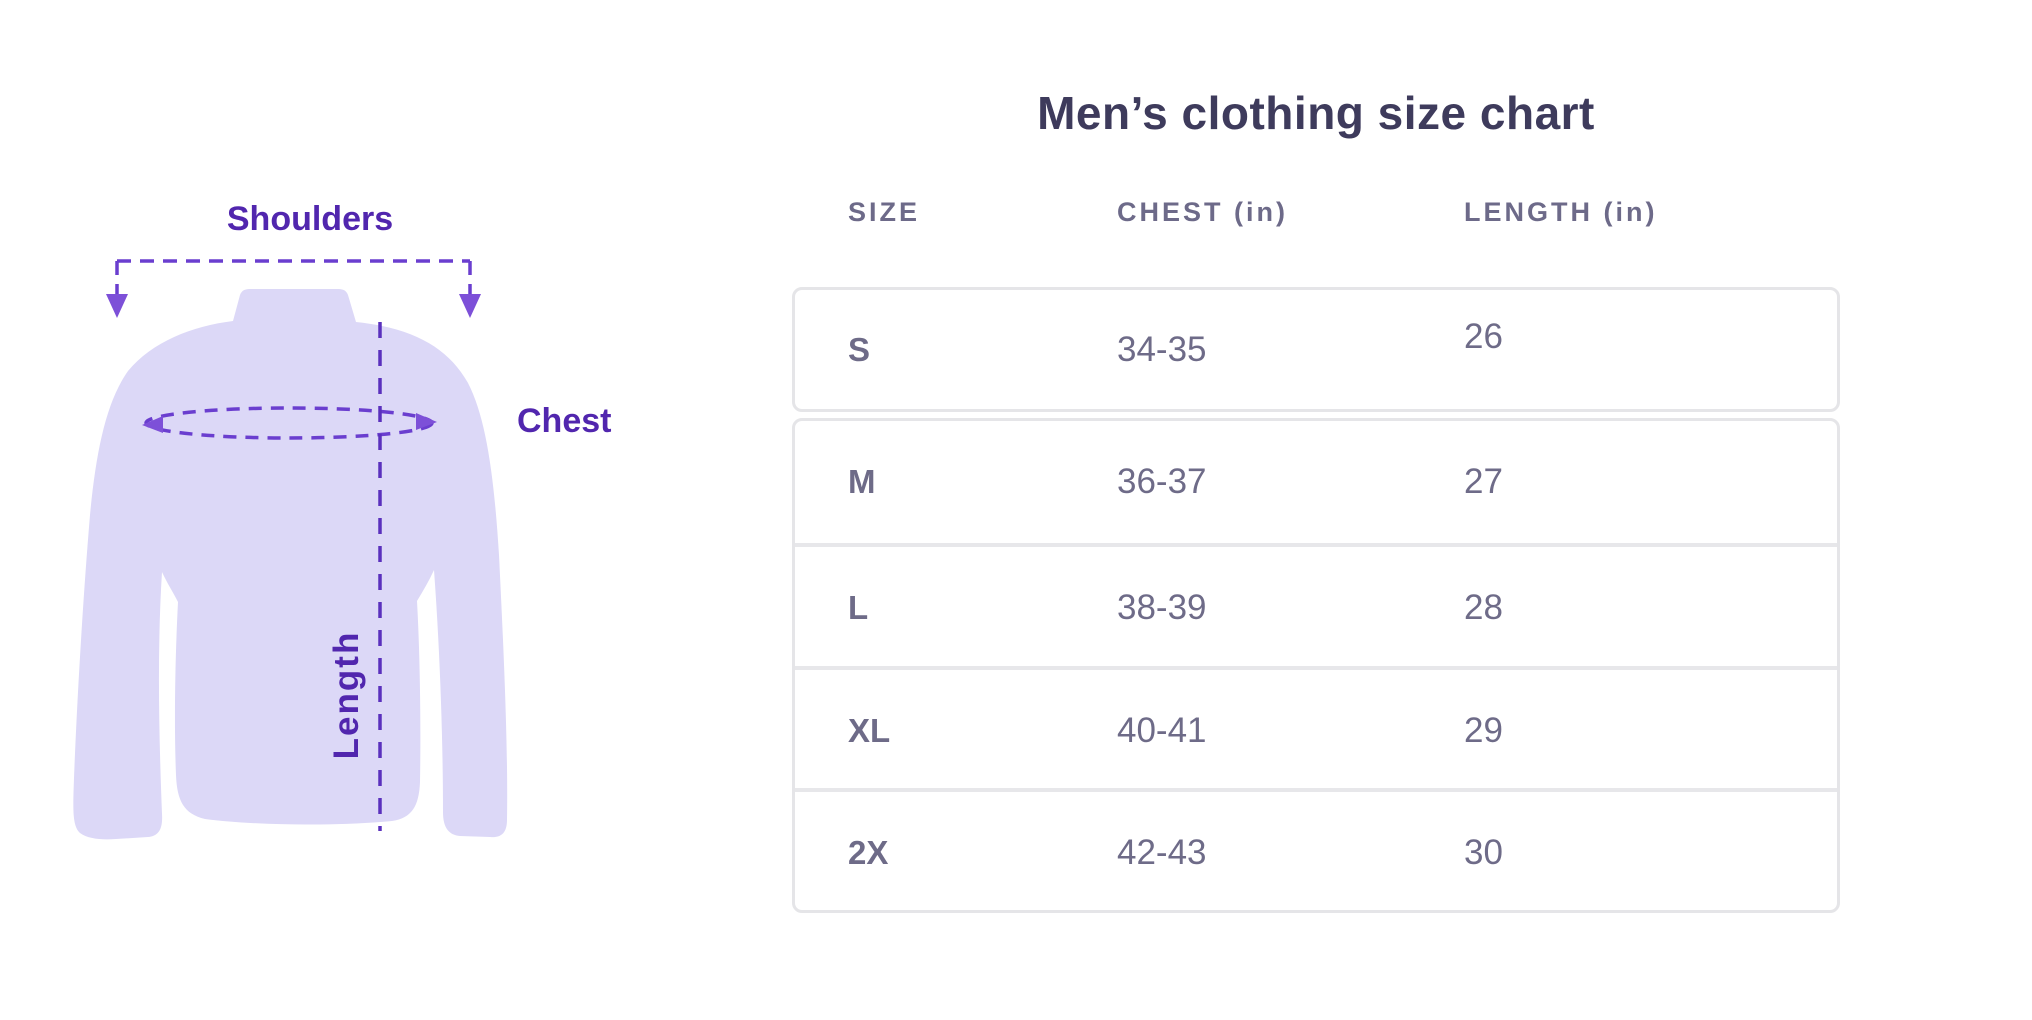  Describe the element at coordinates (1483, 482) in the screenshot. I see `length-value: 27` at that location.